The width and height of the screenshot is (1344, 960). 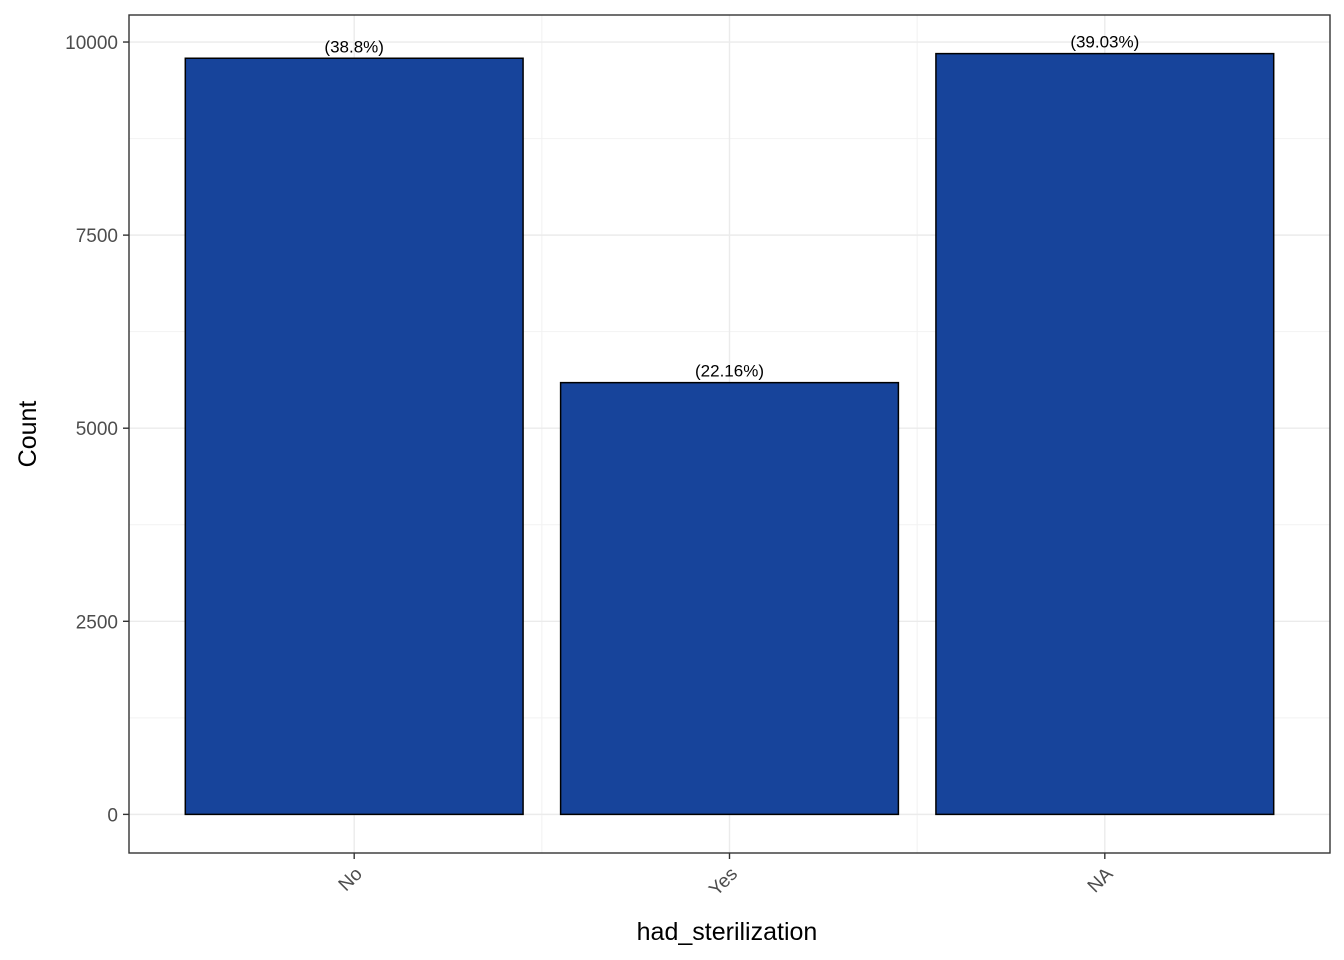 I want to click on x-axis-title: had_sterilization, so click(x=727, y=932).